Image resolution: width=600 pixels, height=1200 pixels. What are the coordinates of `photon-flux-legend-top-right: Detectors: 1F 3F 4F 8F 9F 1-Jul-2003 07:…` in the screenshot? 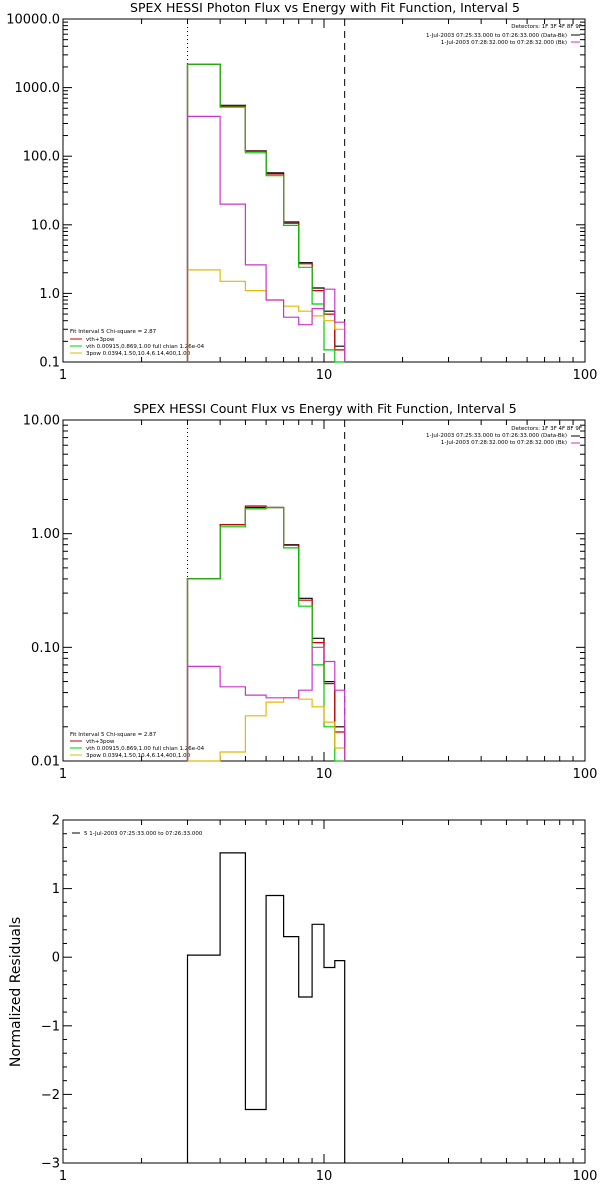 It's located at (504, 35).